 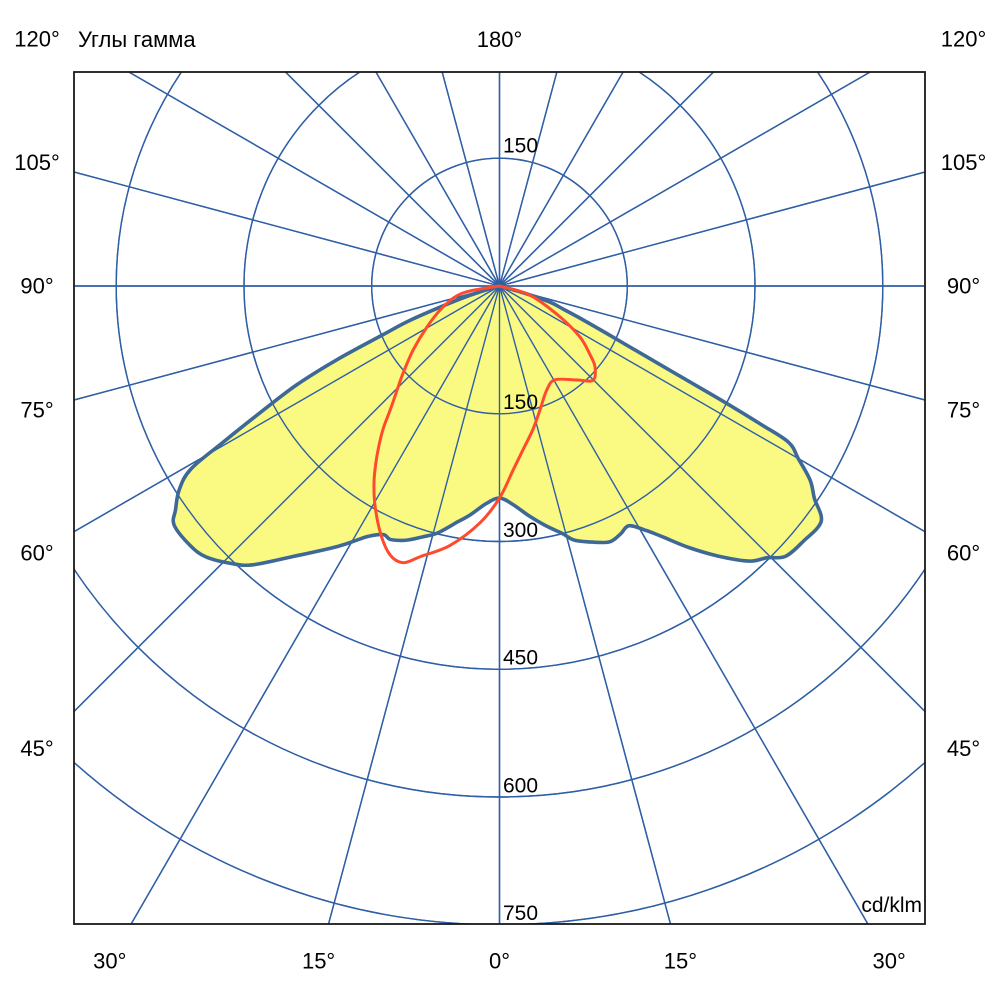 What do you see at coordinates (963, 286) in the screenshot?
I see `gamma-label-right-90: 90°` at bounding box center [963, 286].